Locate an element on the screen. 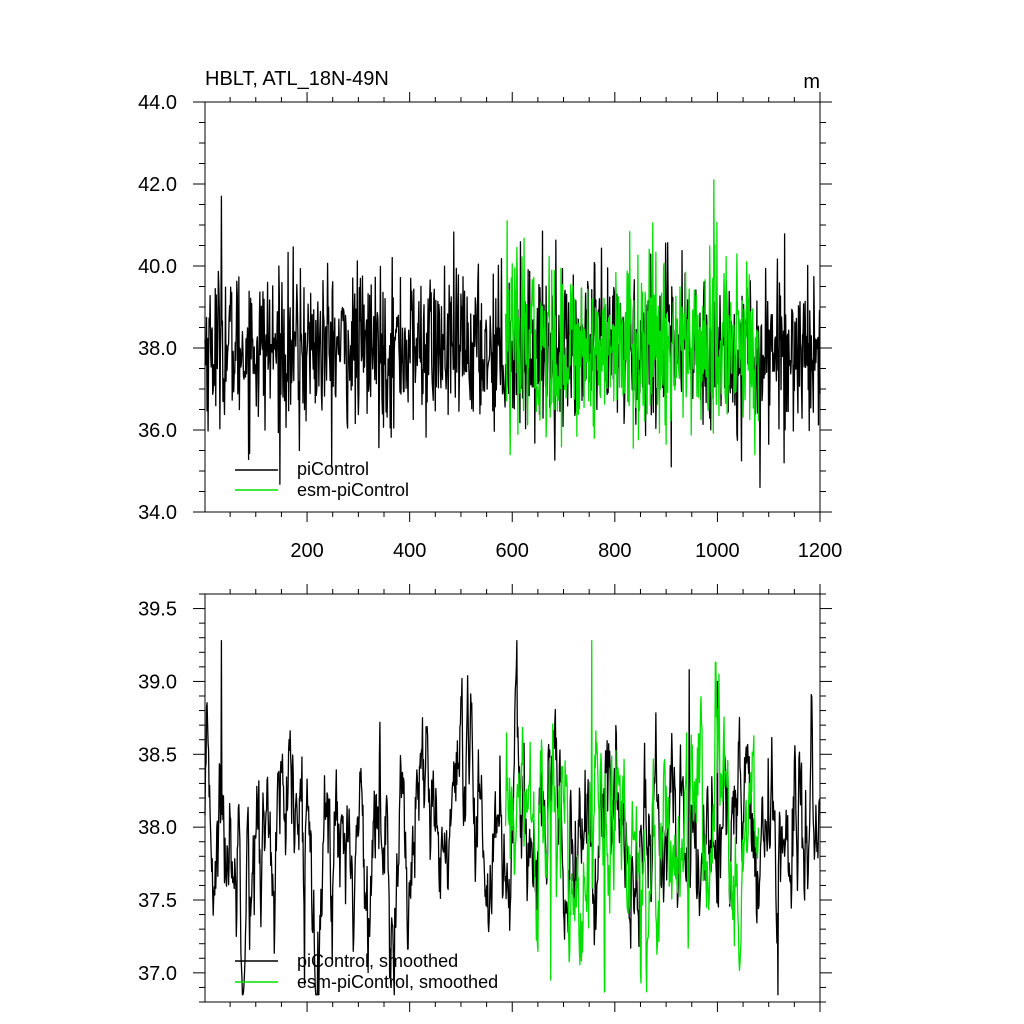 The image size is (1024, 1024). y-tick-label: 40.0 is located at coordinates (157, 267).